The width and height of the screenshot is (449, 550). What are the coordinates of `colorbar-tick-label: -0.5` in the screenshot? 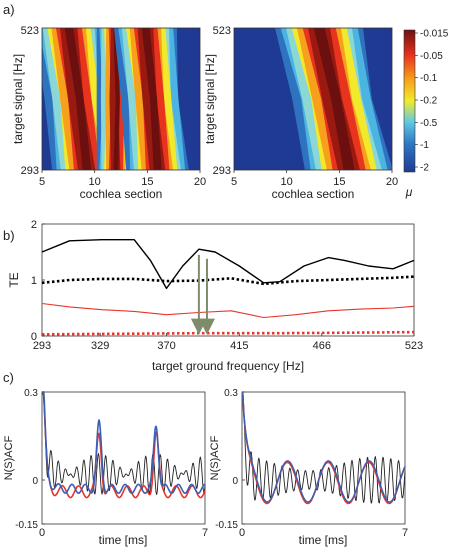 It's located at (429, 123).